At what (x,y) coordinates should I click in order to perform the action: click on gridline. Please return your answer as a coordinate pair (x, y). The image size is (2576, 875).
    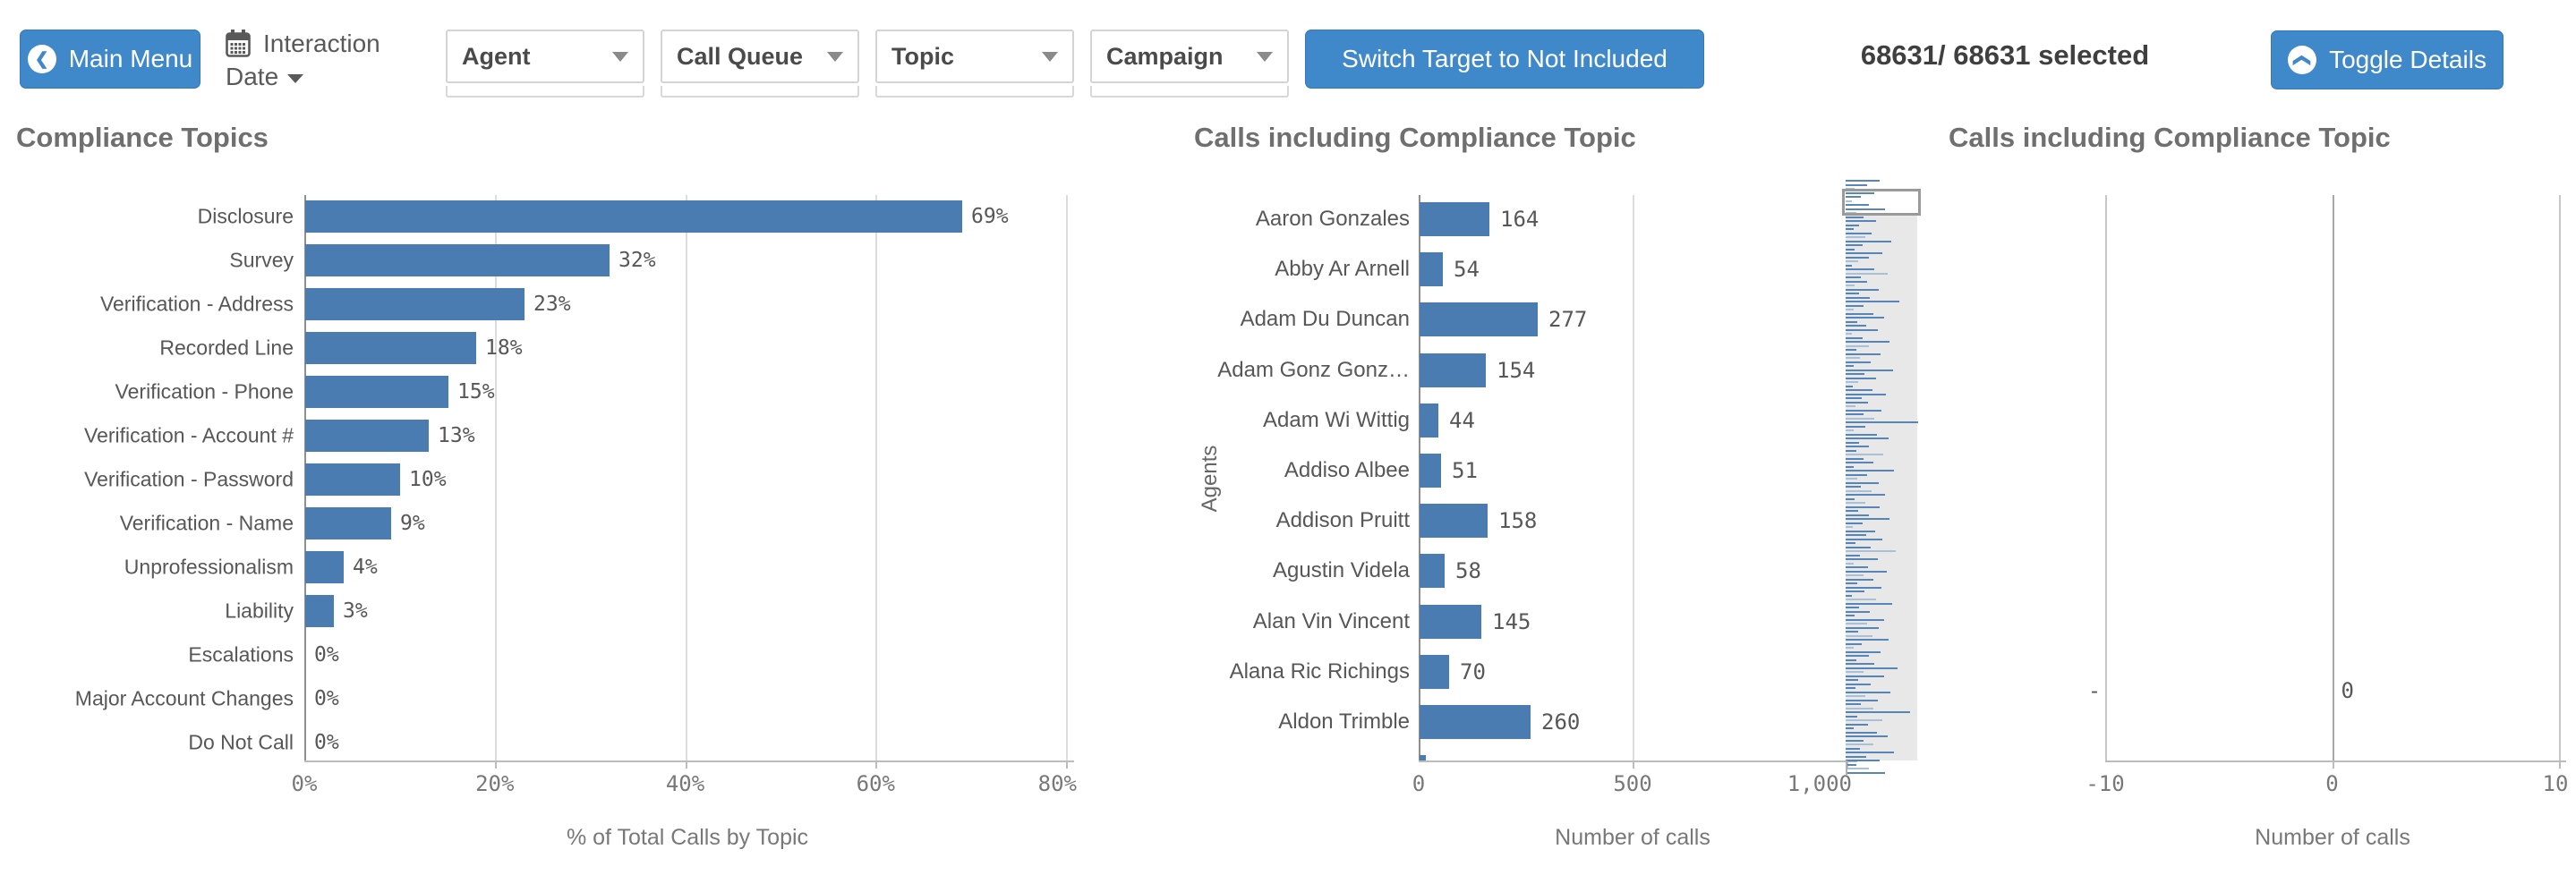
    Looking at the image, I should click on (2106, 477).